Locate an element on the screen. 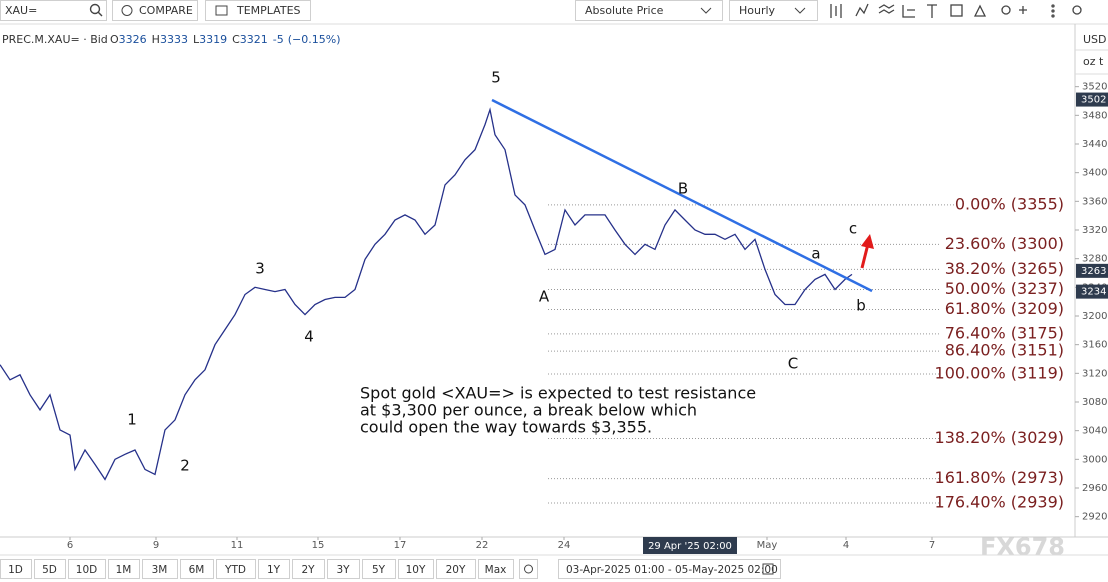  level-label: 38.20% (3265) is located at coordinates (1004, 268).